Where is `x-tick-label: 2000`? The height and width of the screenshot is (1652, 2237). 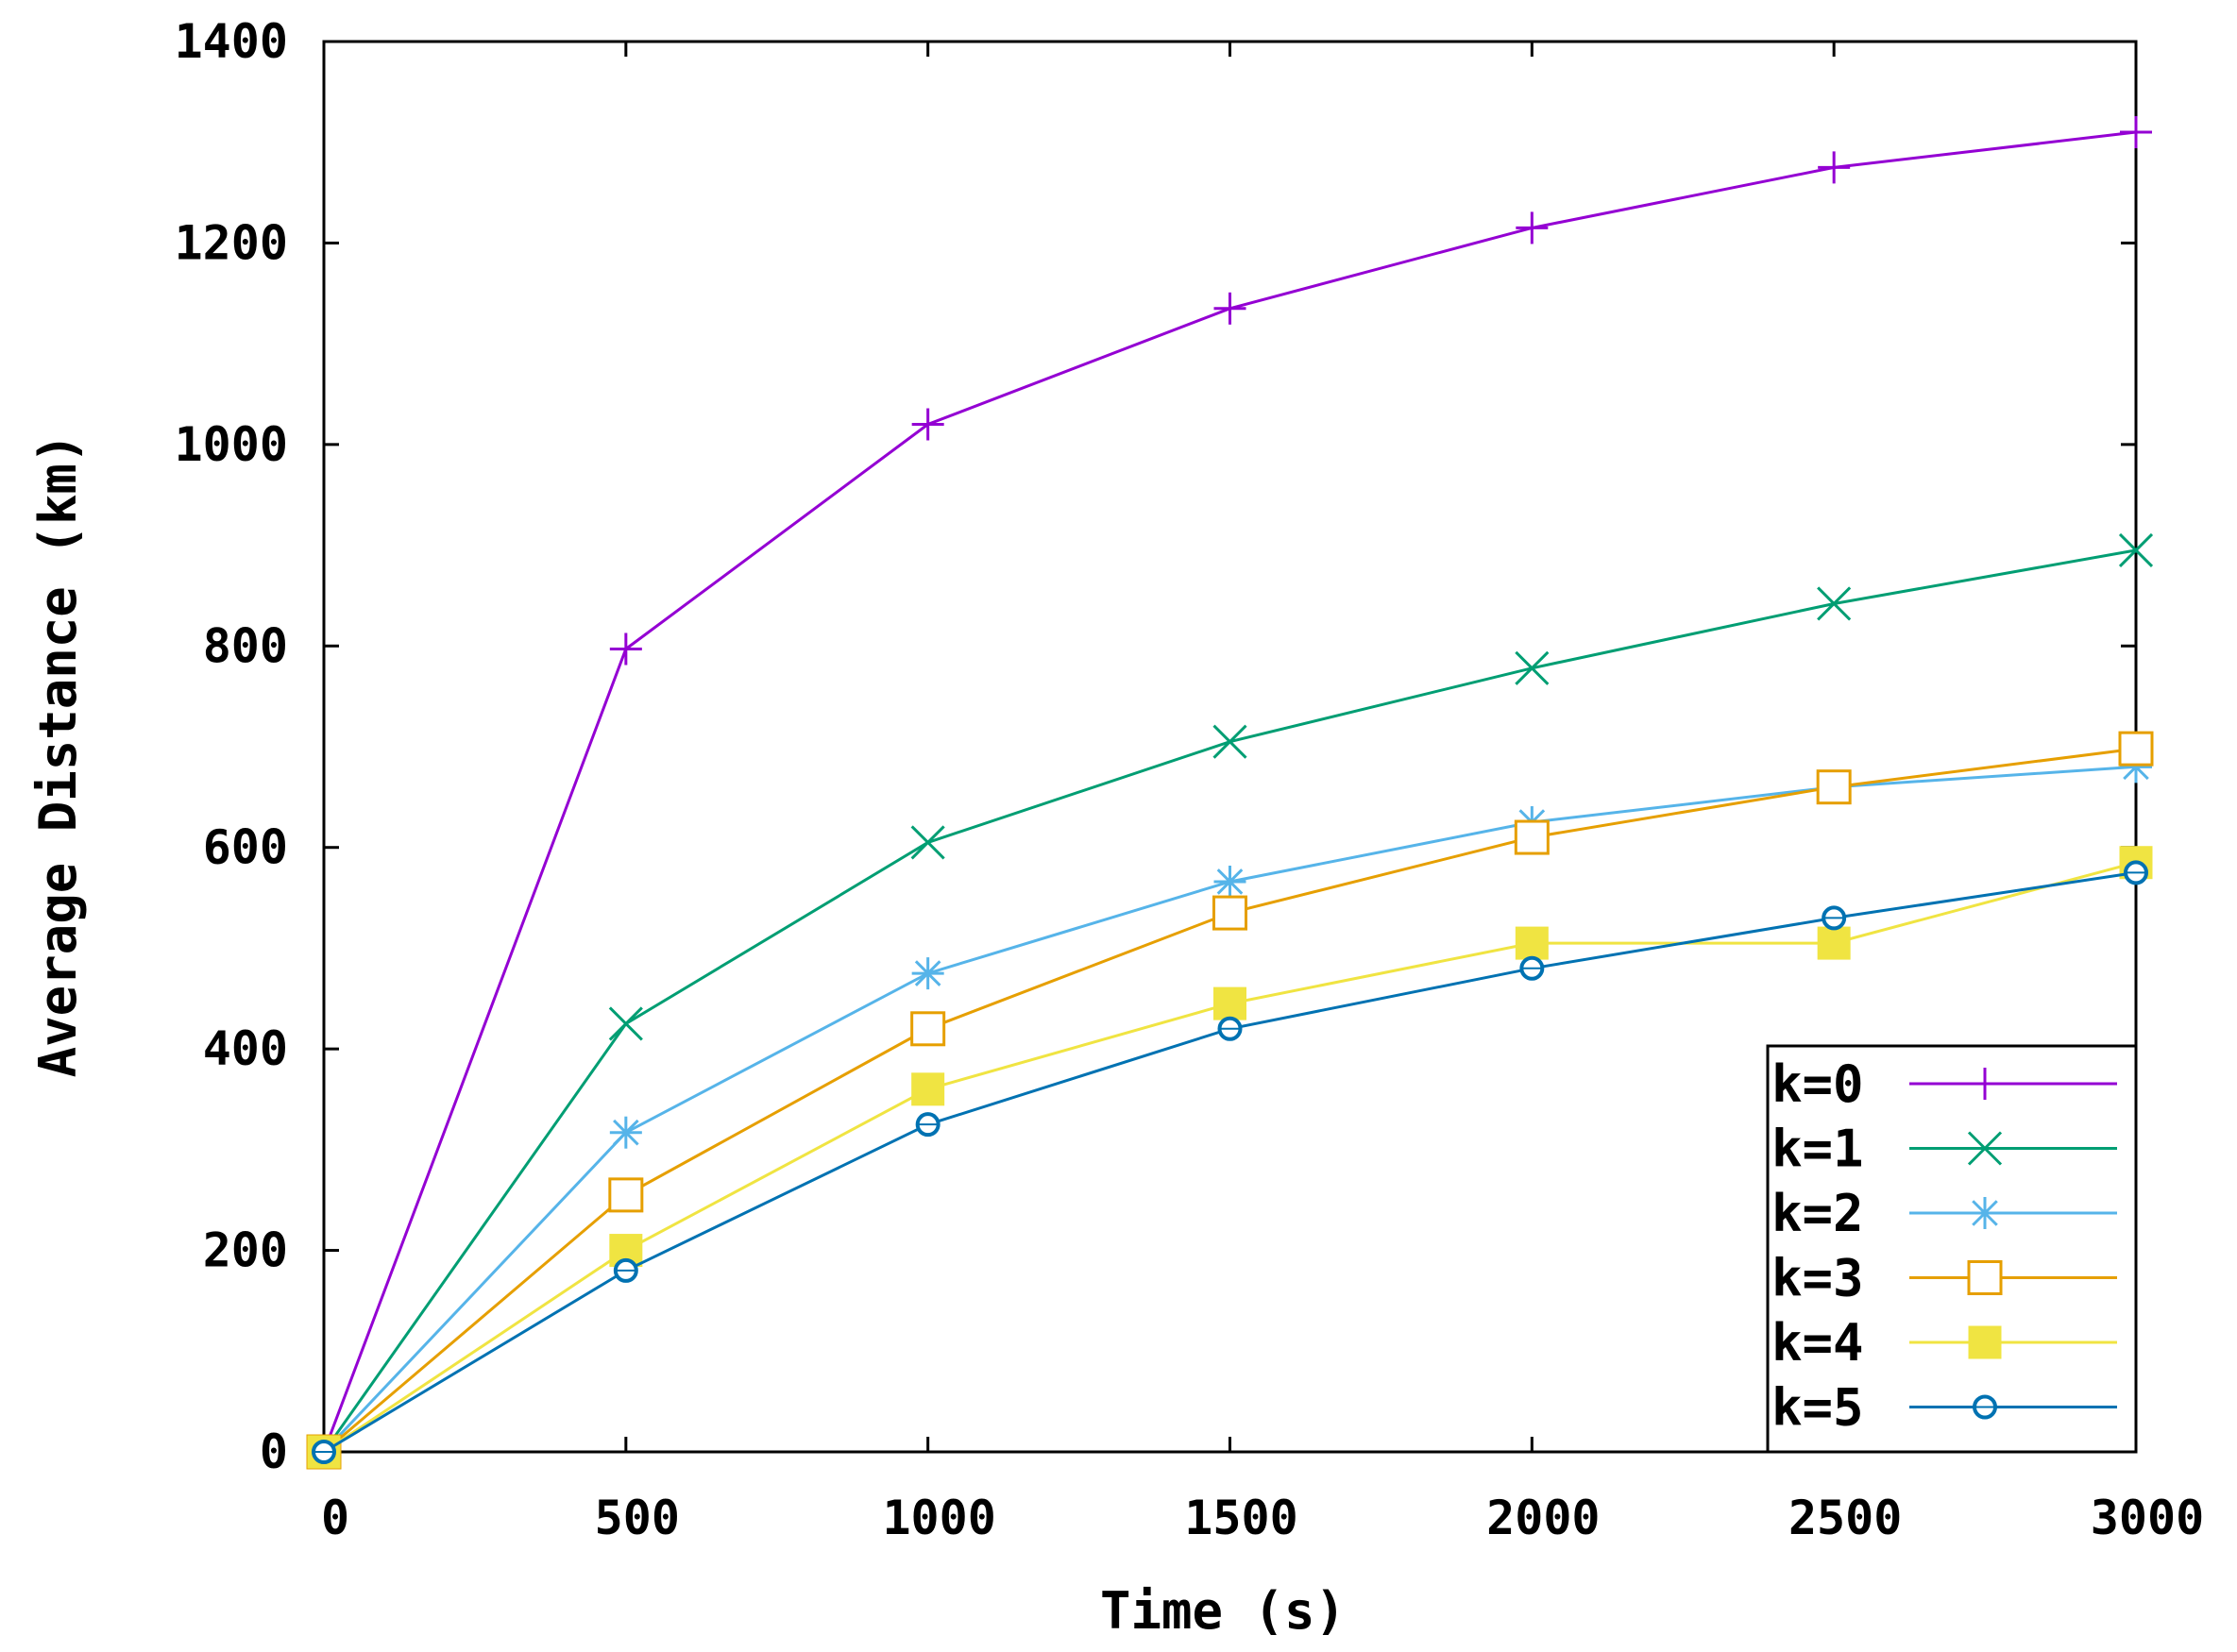
x-tick-label: 2000 is located at coordinates (1543, 1518).